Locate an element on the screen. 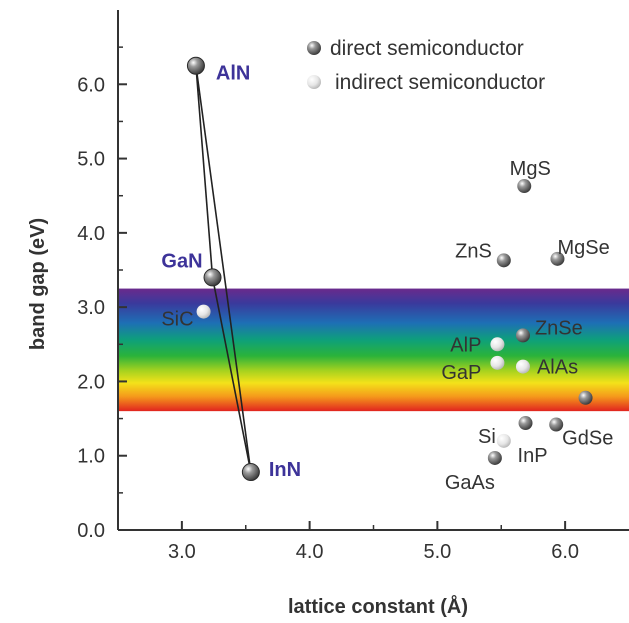 The height and width of the screenshot is (623, 629). y-axis-title: band gap (eV) is located at coordinates (38, 284).